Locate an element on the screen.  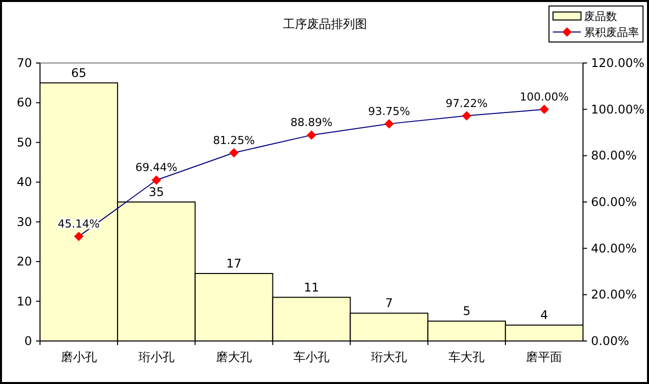
y-tick-label: 10 is located at coordinates (24, 301).